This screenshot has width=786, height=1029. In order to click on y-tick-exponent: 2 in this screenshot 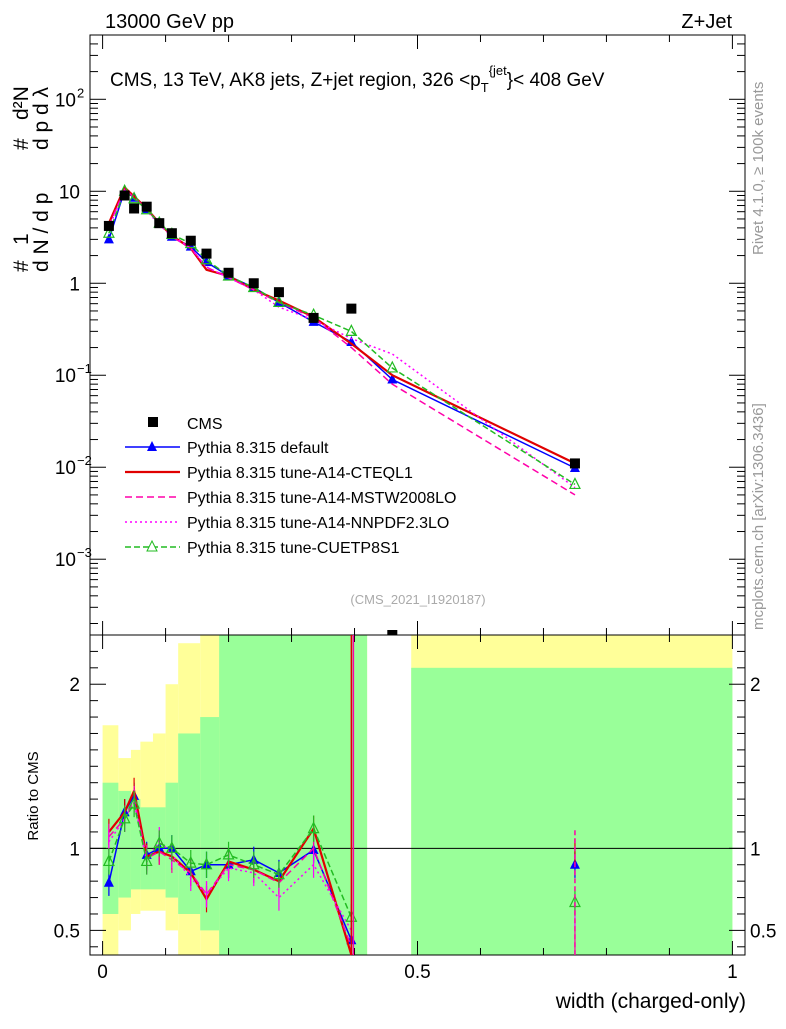, I will do `click(80, 92)`.